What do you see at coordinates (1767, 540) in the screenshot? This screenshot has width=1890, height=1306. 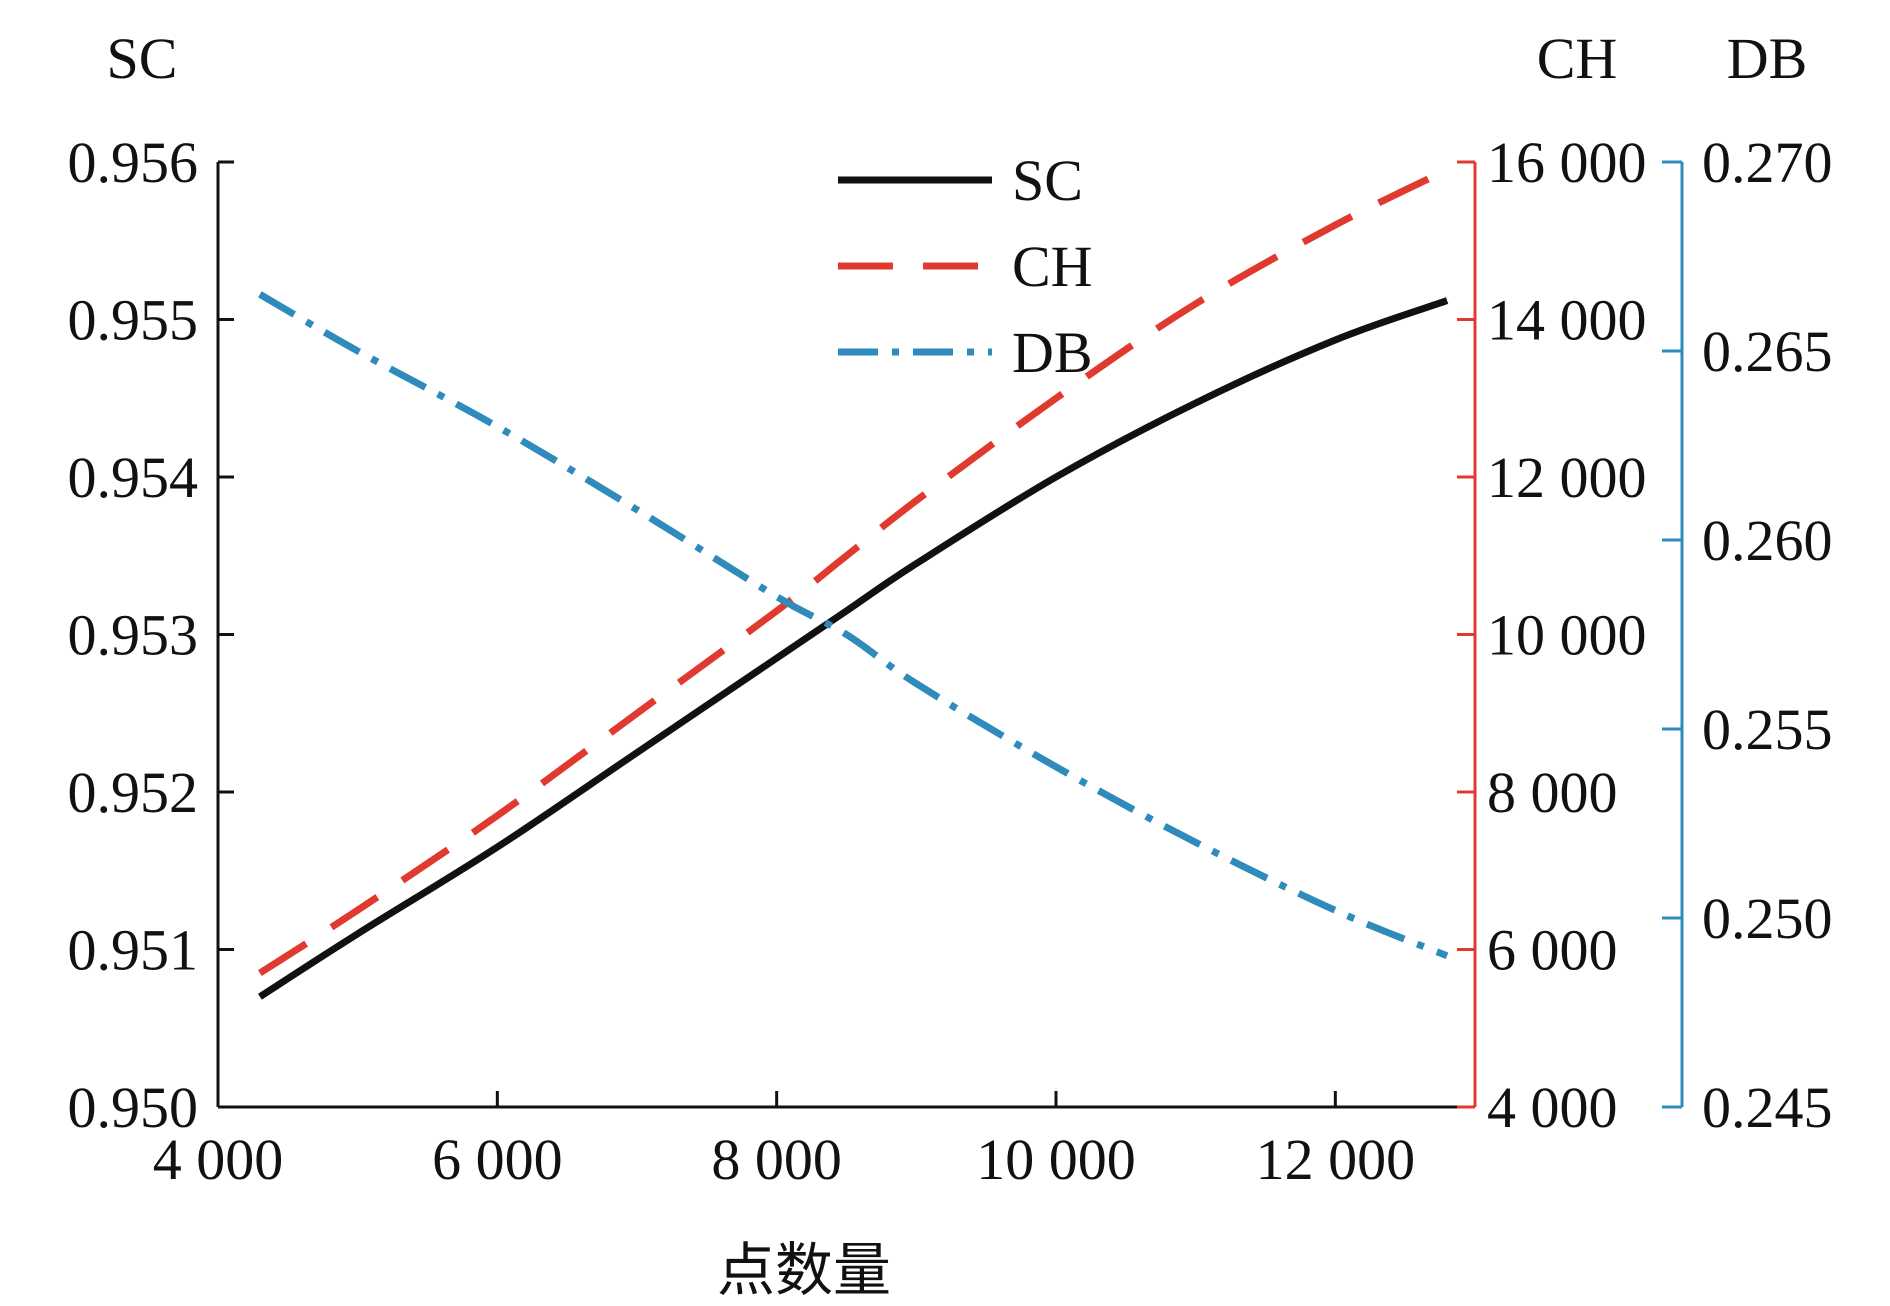 I see `db-tick-label: 0.260` at bounding box center [1767, 540].